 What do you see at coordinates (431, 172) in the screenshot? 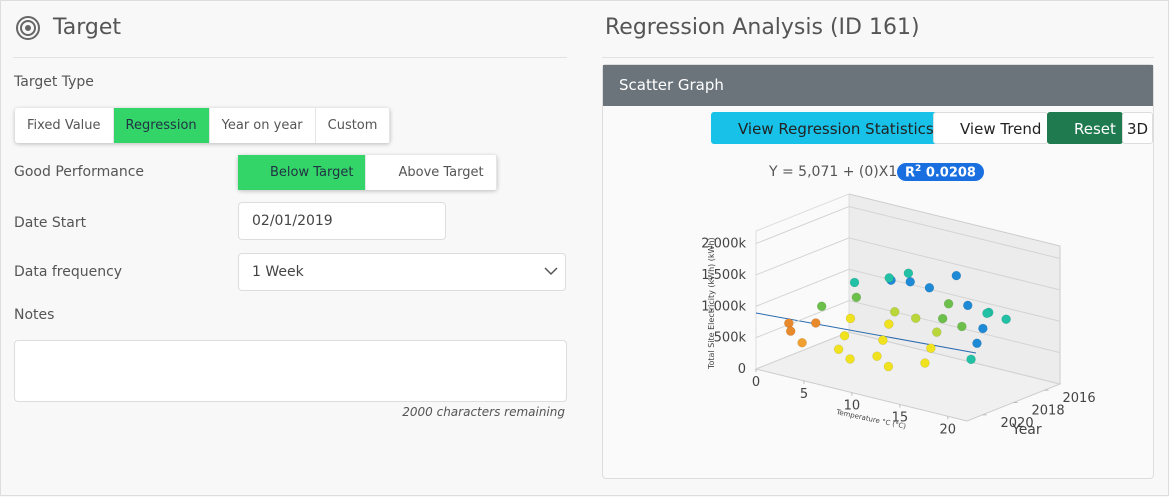
I see `option: Above Target` at bounding box center [431, 172].